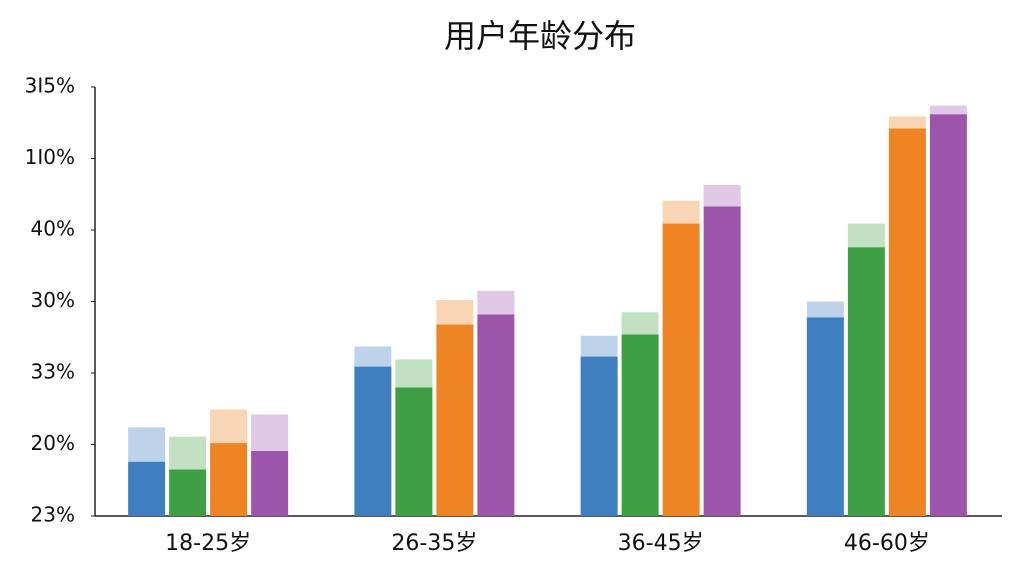 Image resolution: width=1024 pixels, height=576 pixels. Describe the element at coordinates (661, 543) in the screenshot. I see `x-tick-label: 36-45岁` at that location.